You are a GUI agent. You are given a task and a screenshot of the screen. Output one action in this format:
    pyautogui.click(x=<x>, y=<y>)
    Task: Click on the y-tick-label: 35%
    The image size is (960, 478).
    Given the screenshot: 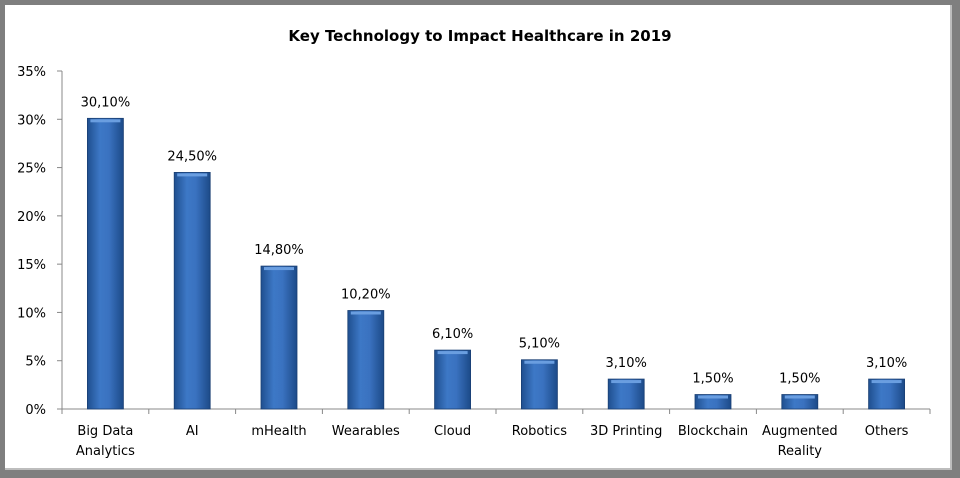 What is the action you would take?
    pyautogui.click(x=31, y=72)
    